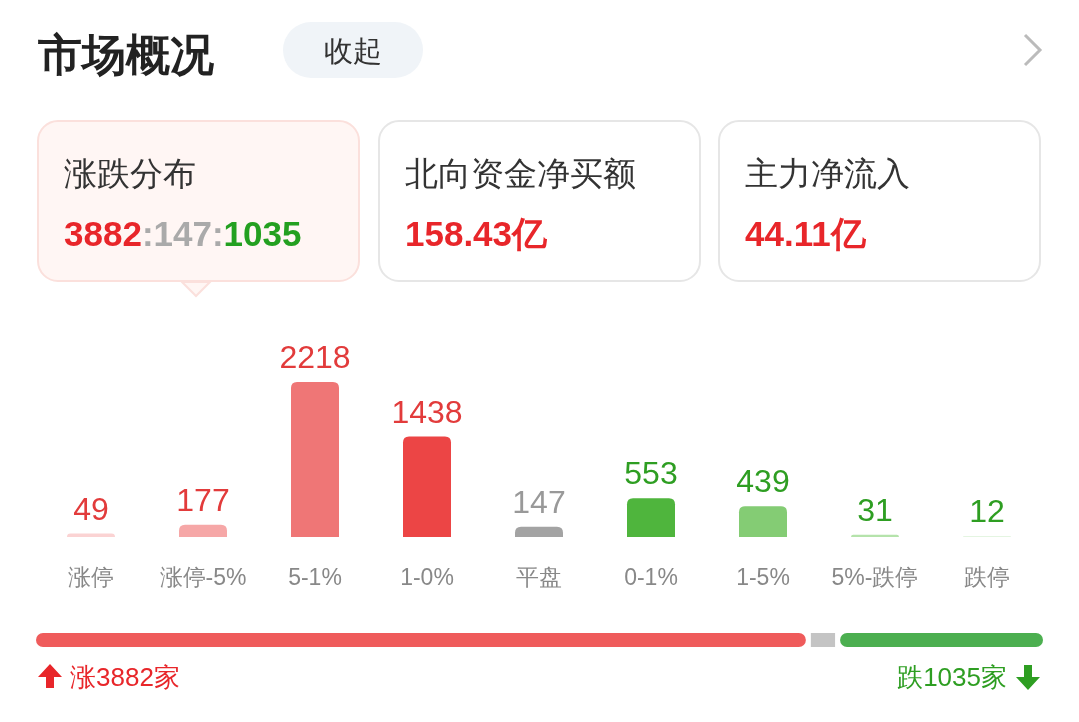 This screenshot has width=1079, height=722. I want to click on data-label: 439, so click(763, 481).